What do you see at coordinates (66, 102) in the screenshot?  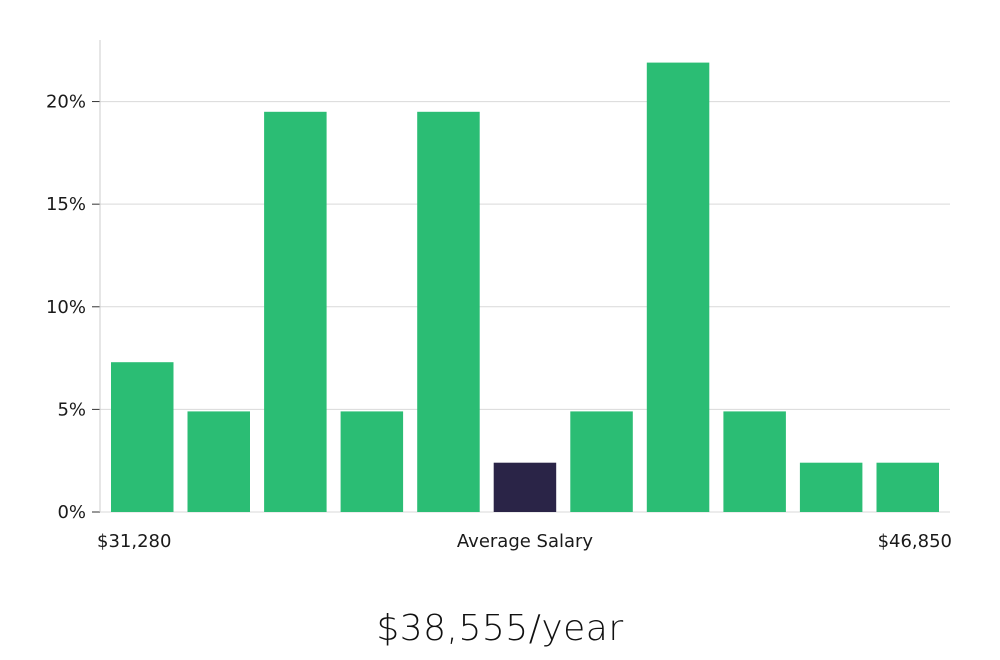 I see `y-tick-label: 20%` at bounding box center [66, 102].